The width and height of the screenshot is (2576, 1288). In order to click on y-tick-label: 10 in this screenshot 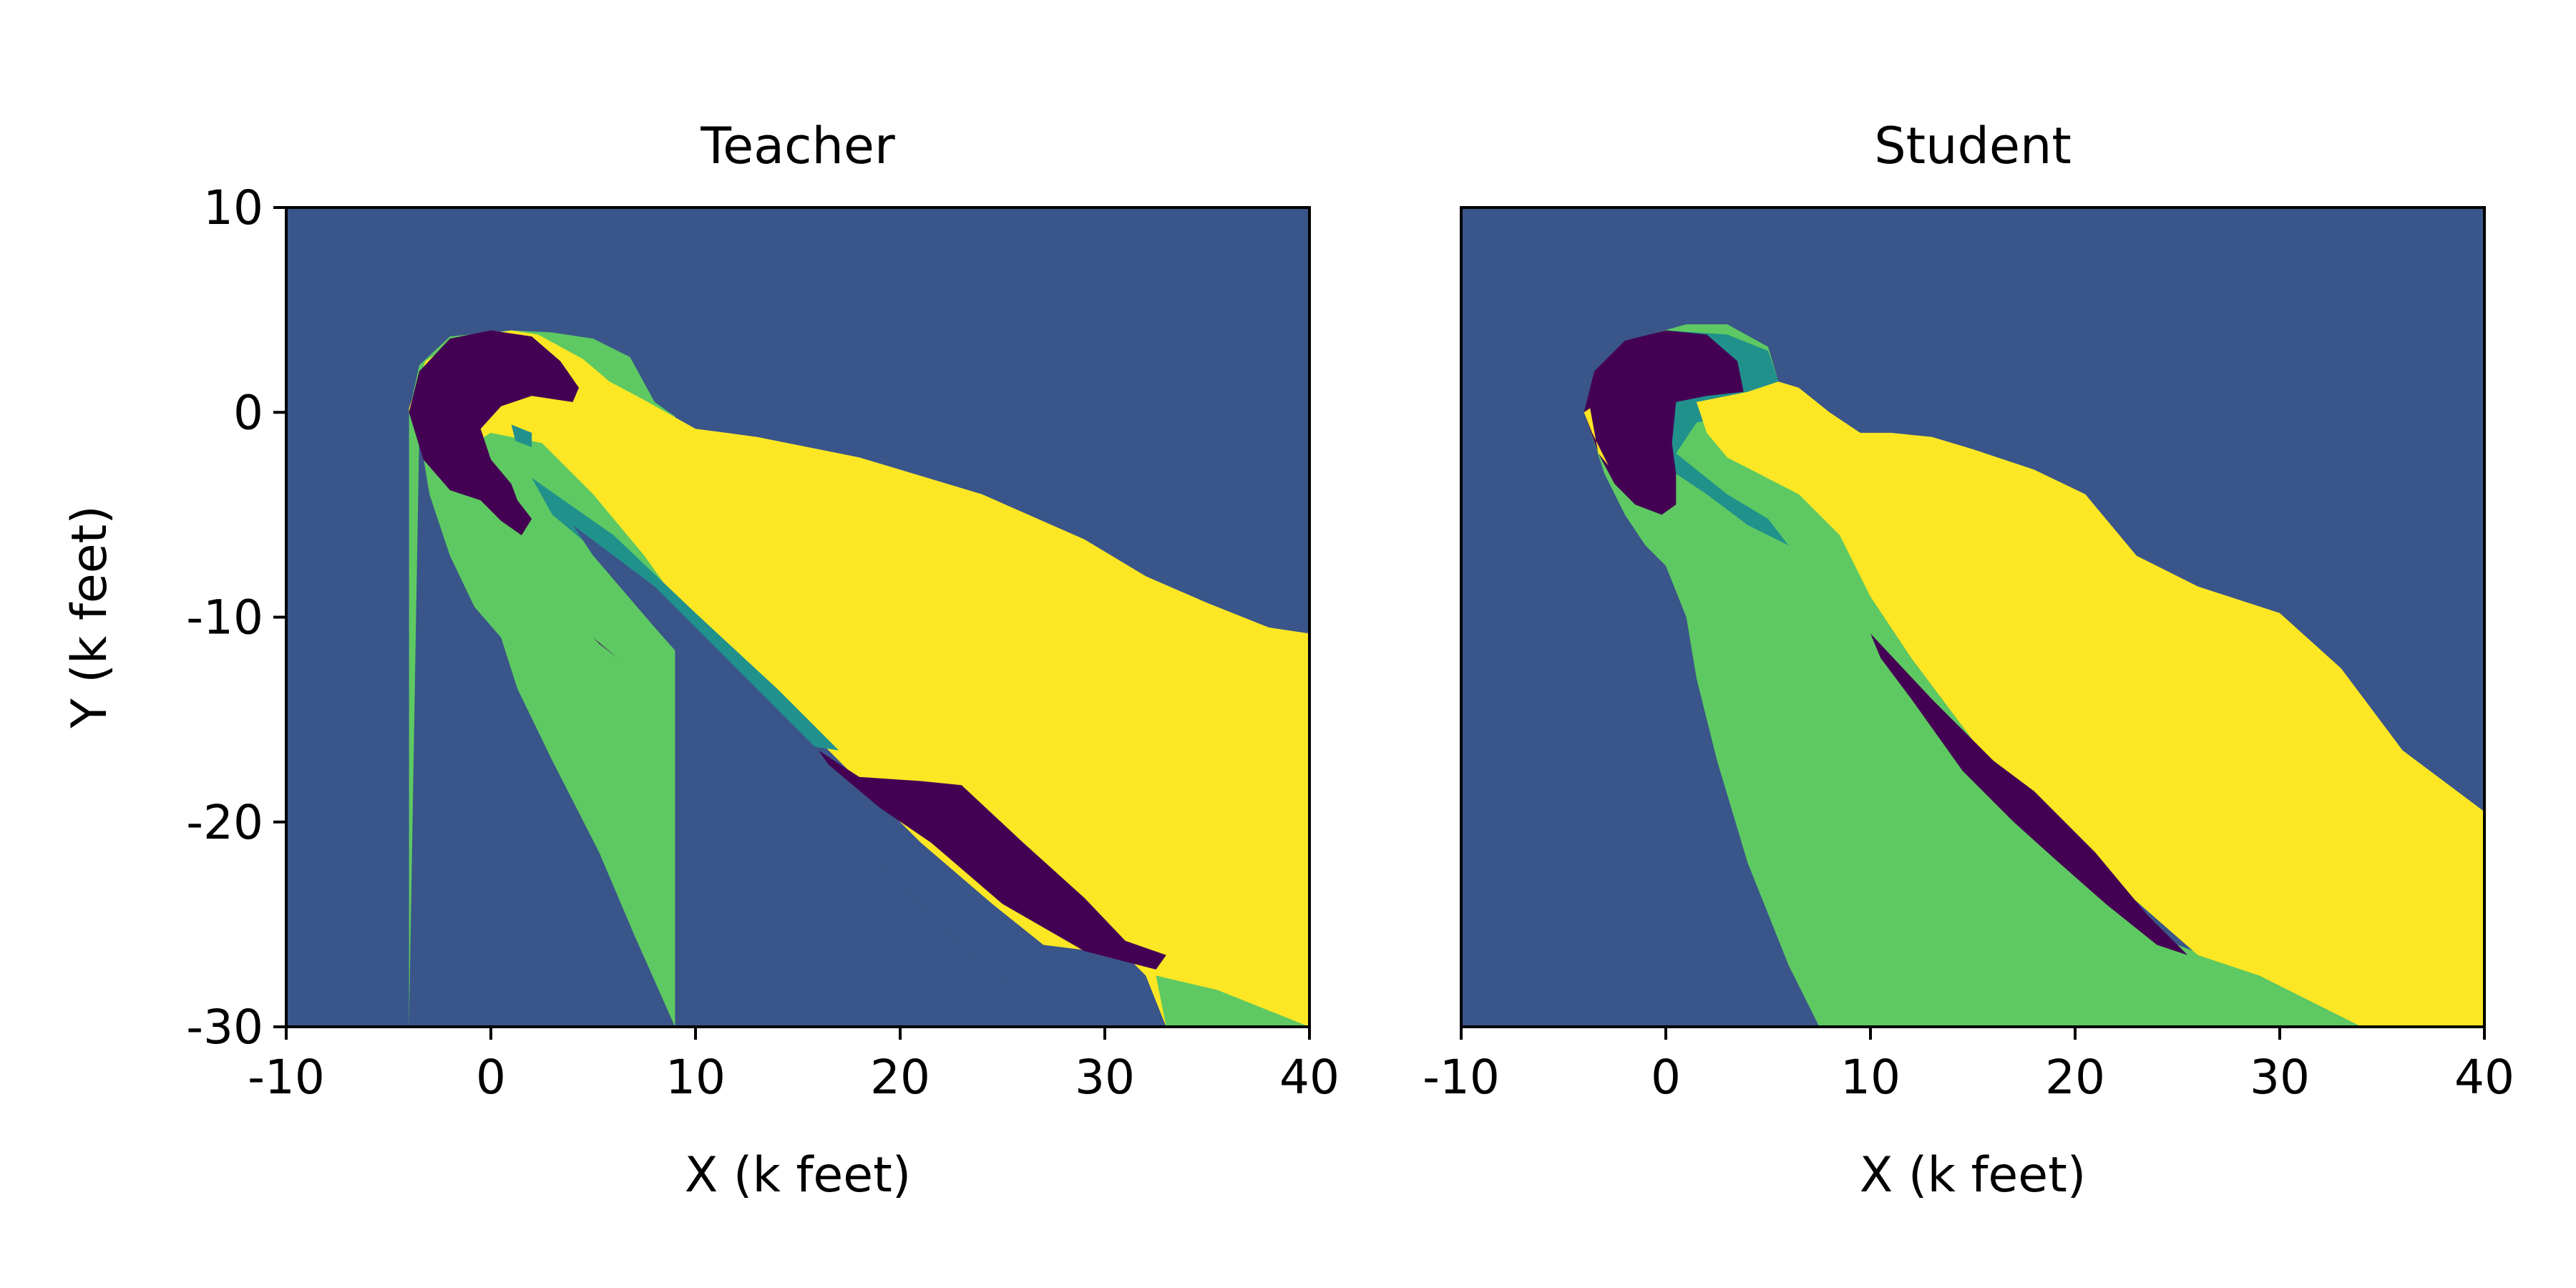, I will do `click(233, 208)`.